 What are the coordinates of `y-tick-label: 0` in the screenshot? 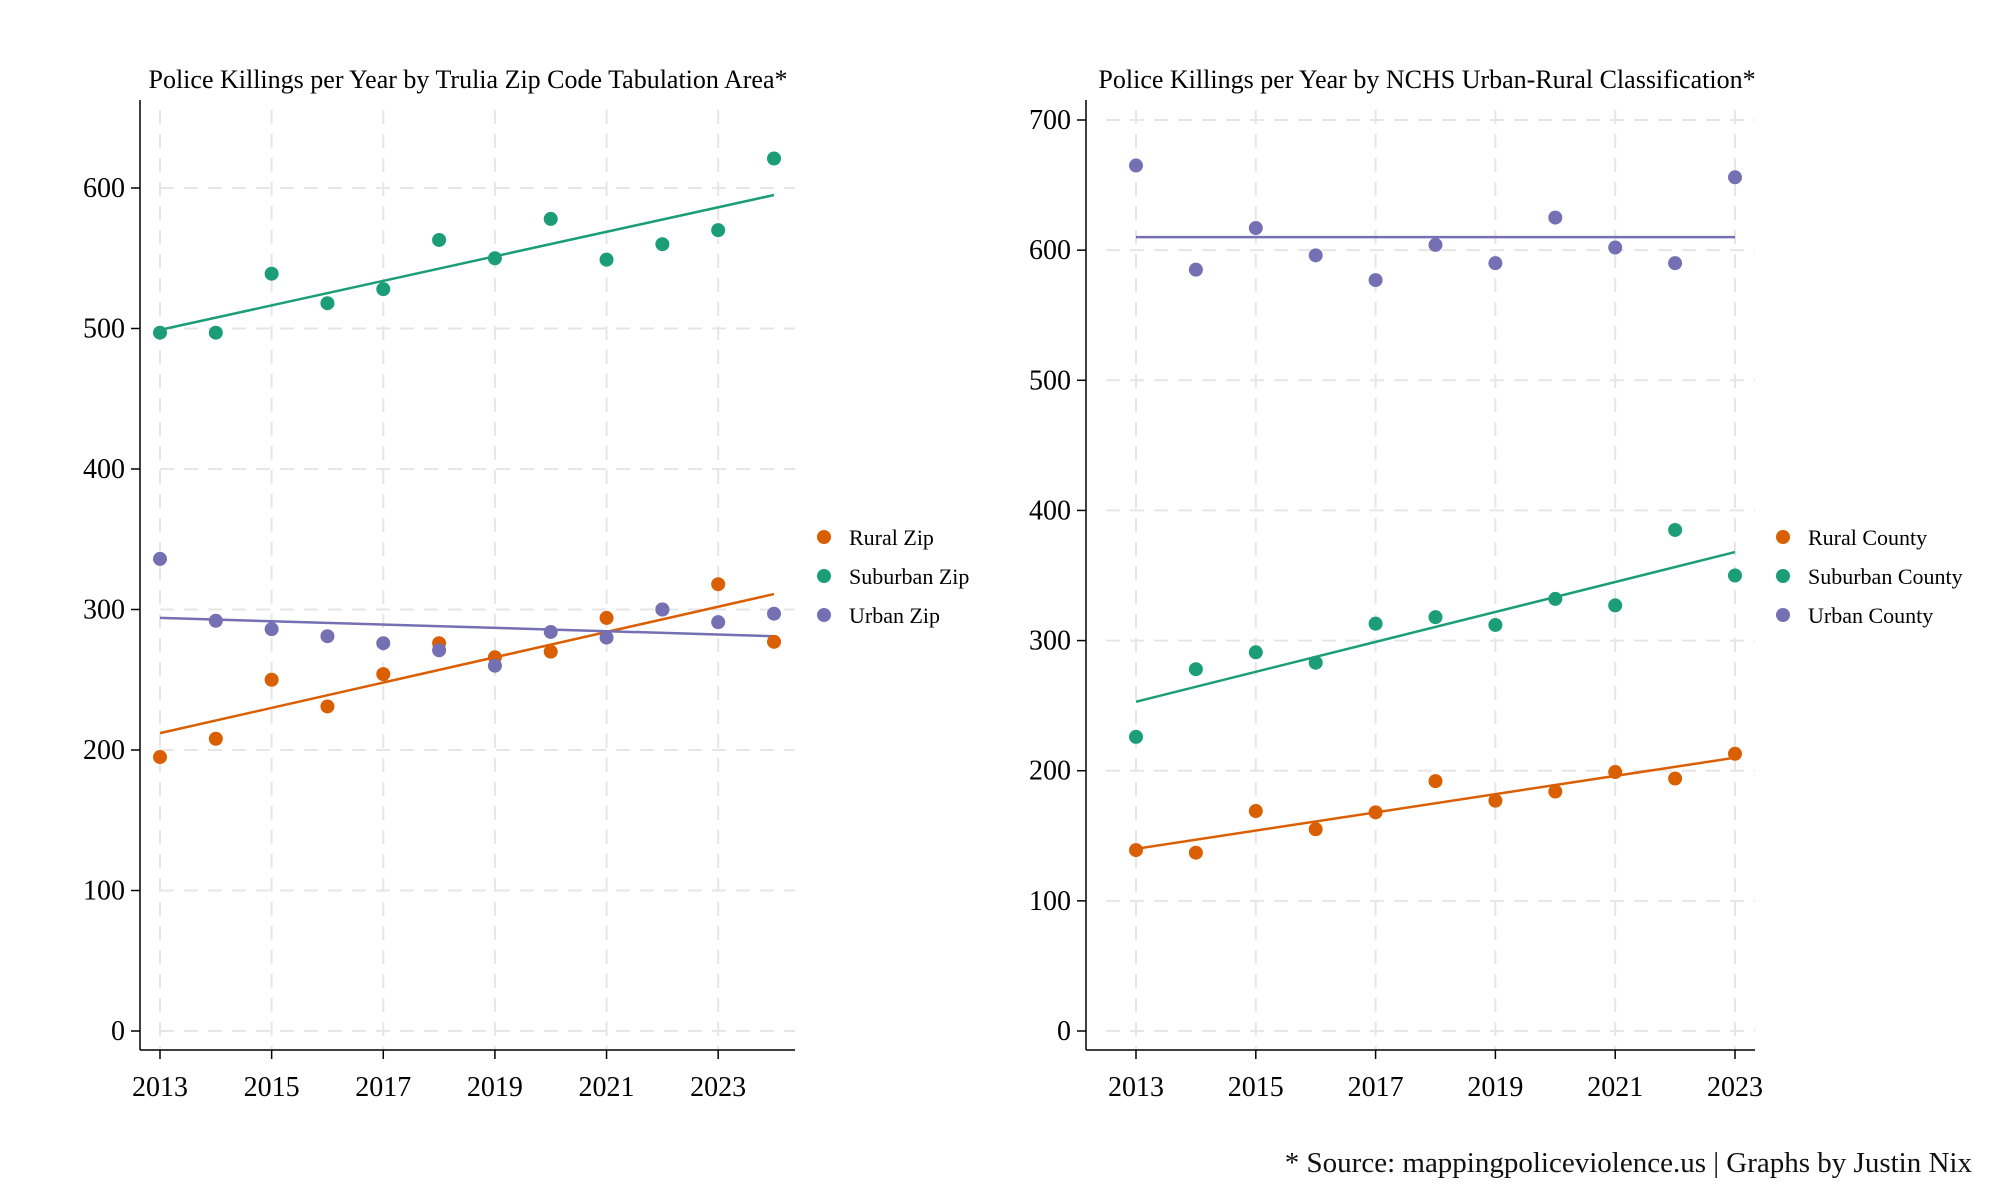 It's located at (1064, 1031).